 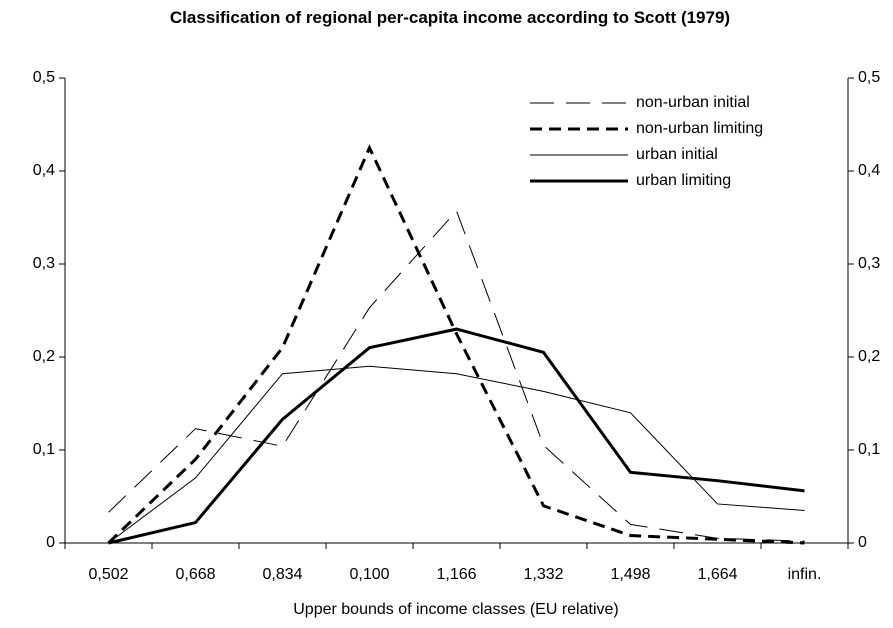 What do you see at coordinates (862, 542) in the screenshot?
I see `y2-tick-label: 0` at bounding box center [862, 542].